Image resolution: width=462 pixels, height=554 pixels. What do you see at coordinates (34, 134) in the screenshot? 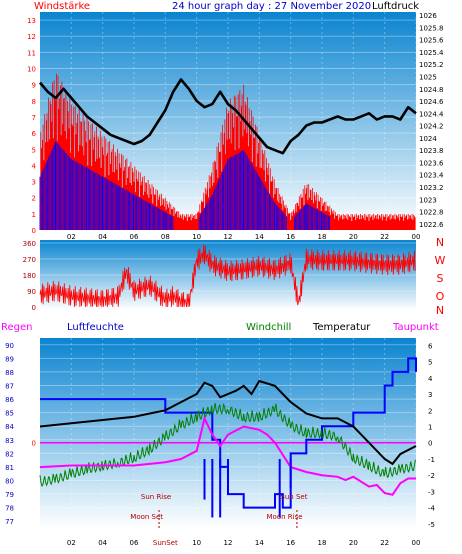
I see `wind-tick-label: 6` at bounding box center [34, 134].